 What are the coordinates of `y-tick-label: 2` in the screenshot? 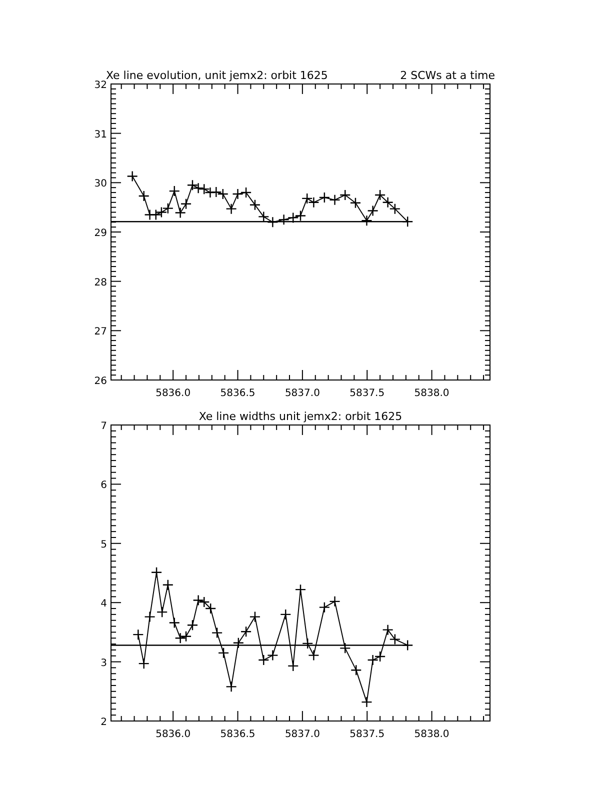 It's located at (103, 722).